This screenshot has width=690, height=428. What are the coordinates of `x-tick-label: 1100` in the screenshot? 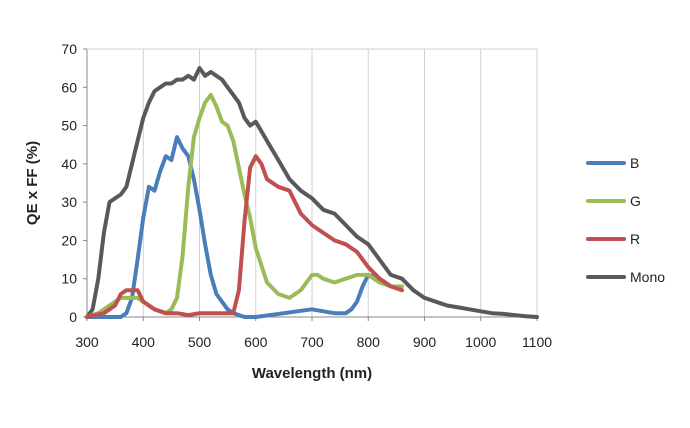 It's located at (537, 342).